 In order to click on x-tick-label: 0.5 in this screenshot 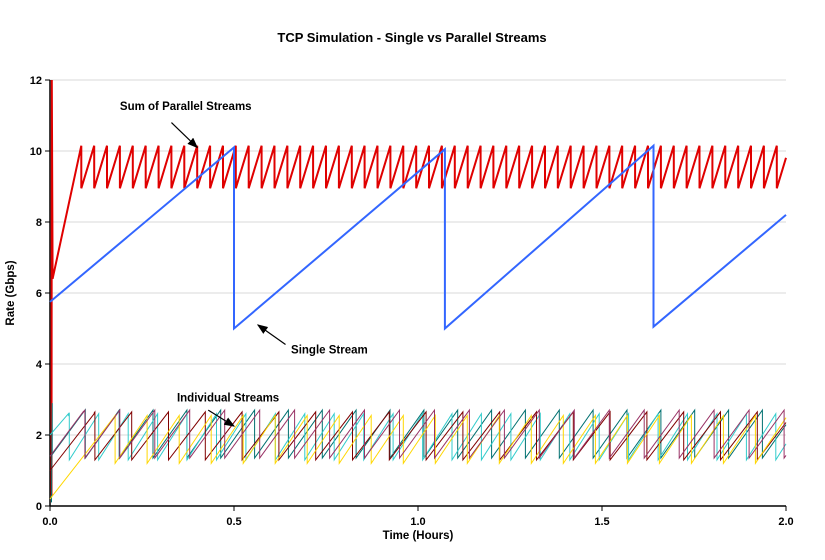, I will do `click(233, 522)`.